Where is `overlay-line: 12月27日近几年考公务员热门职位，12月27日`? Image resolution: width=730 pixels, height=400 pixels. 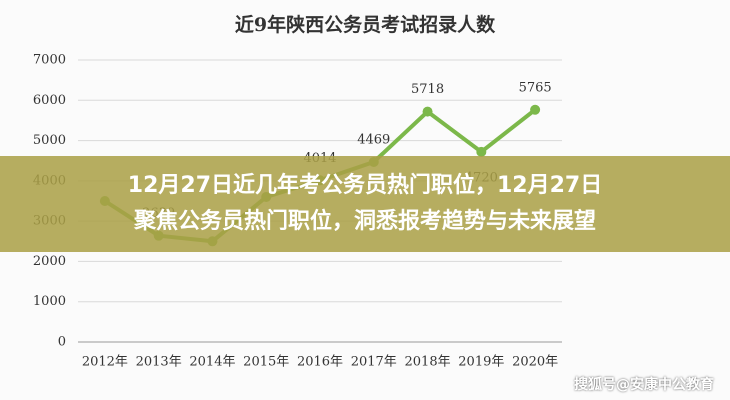 overlay-line: 12月27日近几年考公务员热门职位，12月27日 is located at coordinates (365, 185).